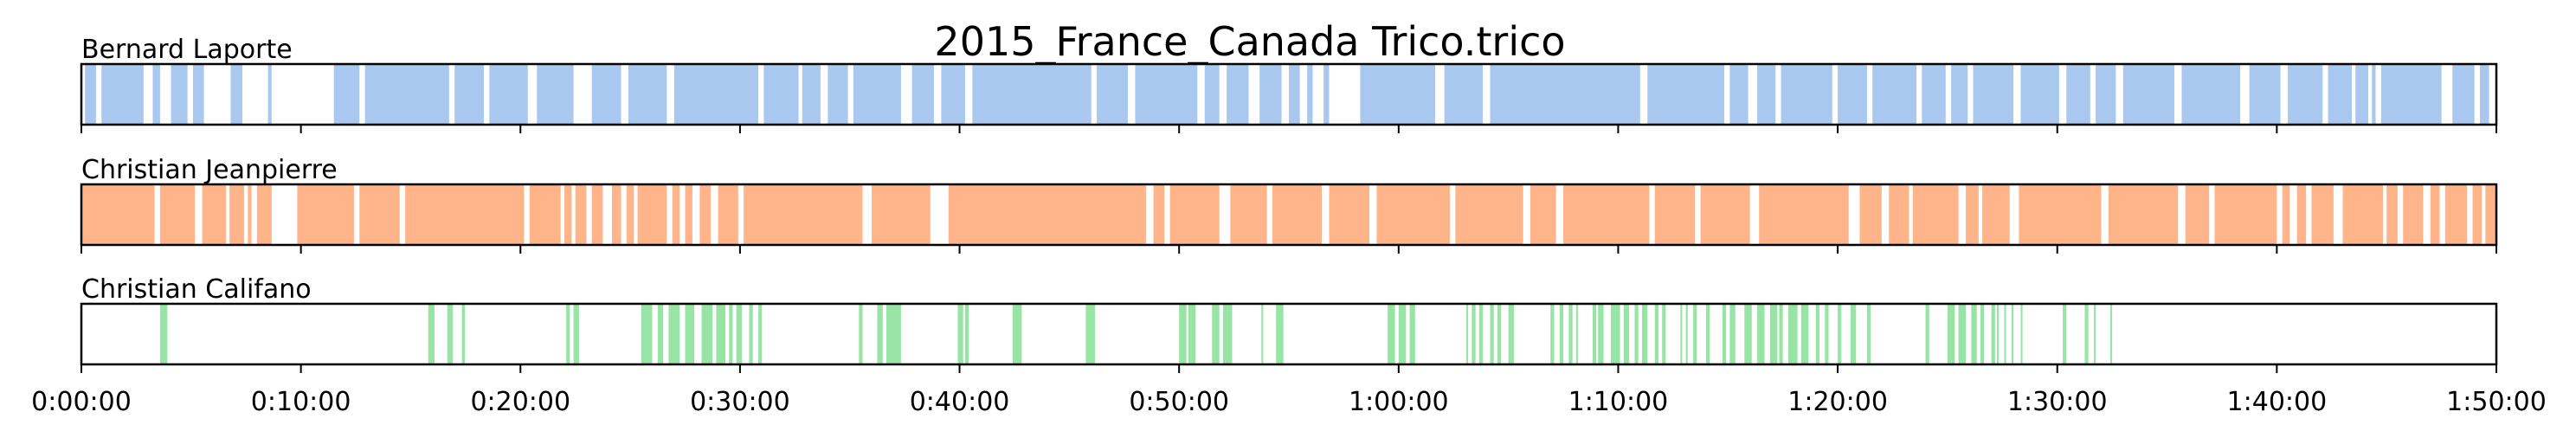 This screenshot has height=444, width=2576. I want to click on x-tick-label: 0:00:00, so click(81, 402).